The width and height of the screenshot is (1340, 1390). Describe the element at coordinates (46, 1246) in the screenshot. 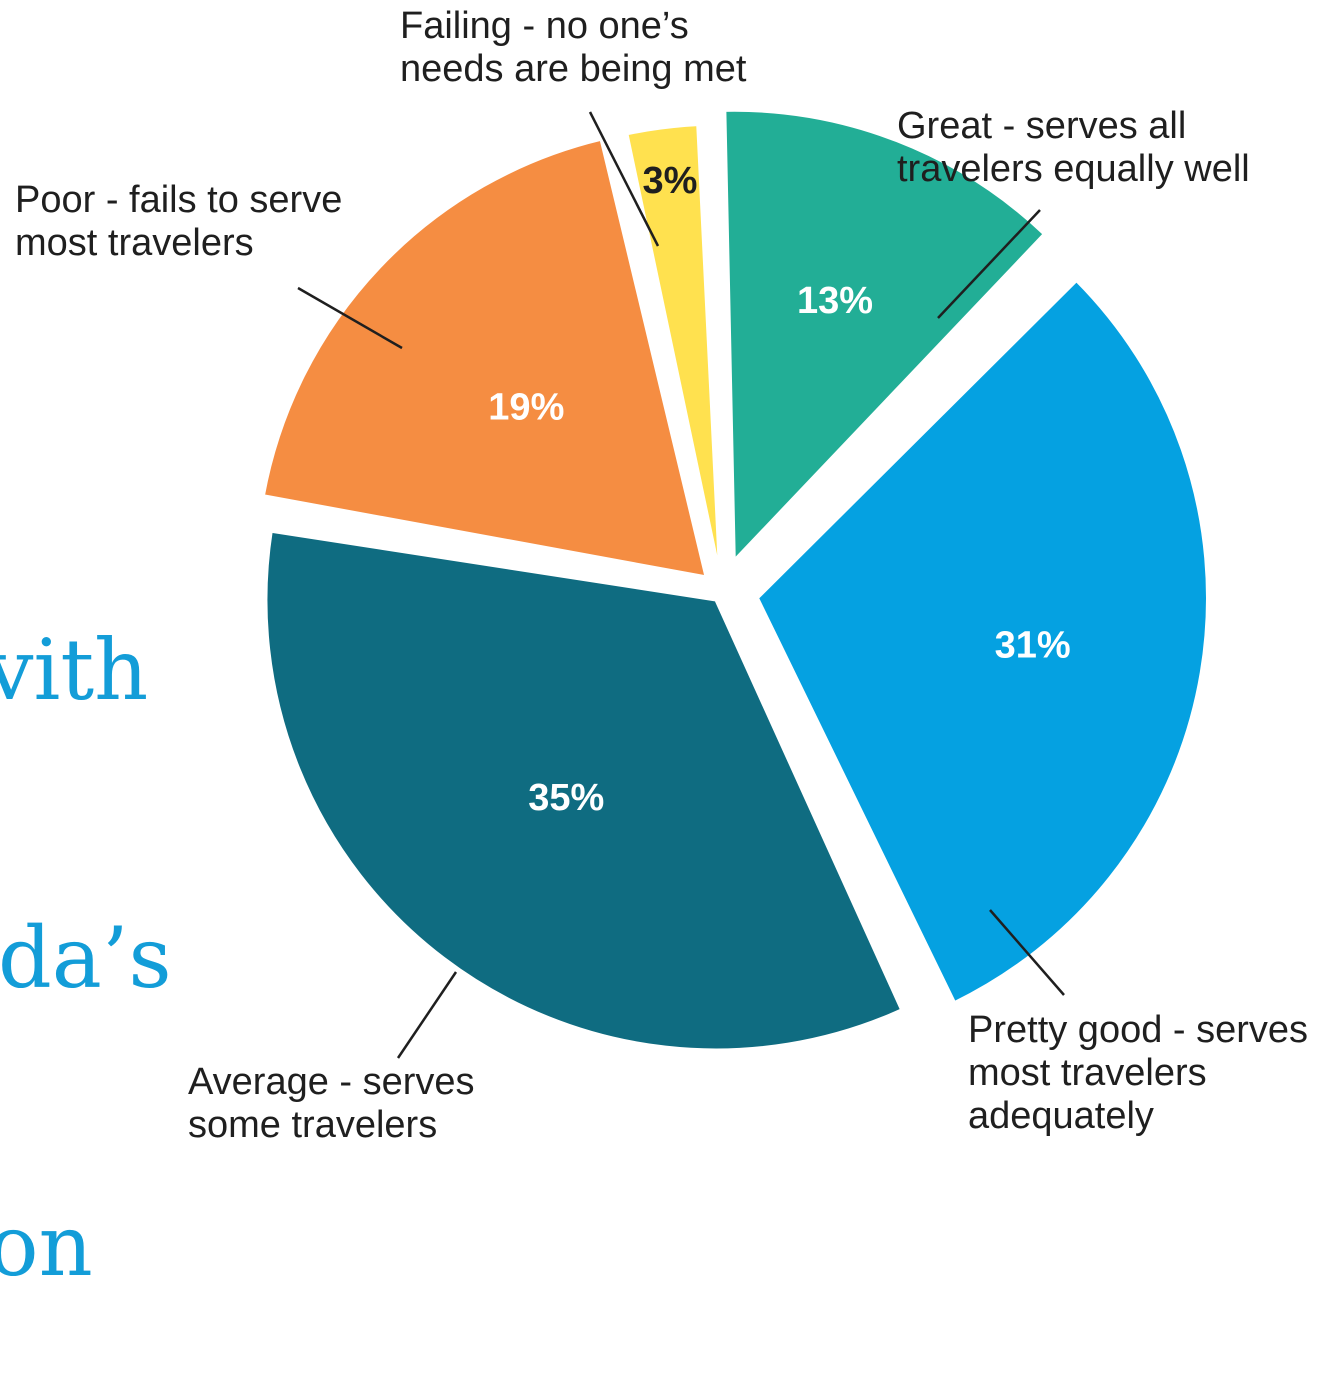

I see `background-title-line-3: on` at that location.